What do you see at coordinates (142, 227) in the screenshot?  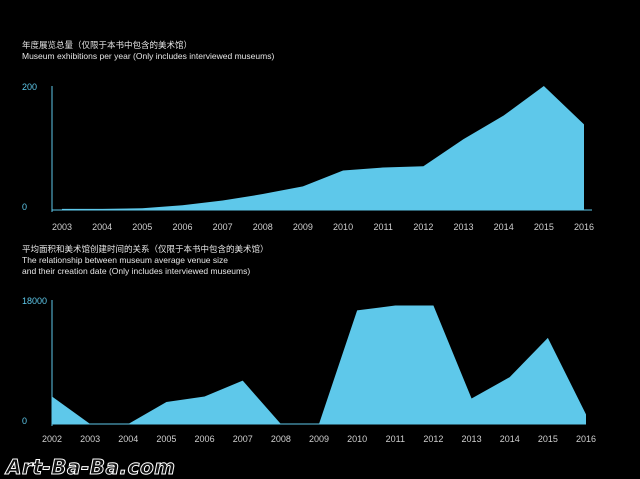 I see `chart1-xtick-2005: 2005` at bounding box center [142, 227].